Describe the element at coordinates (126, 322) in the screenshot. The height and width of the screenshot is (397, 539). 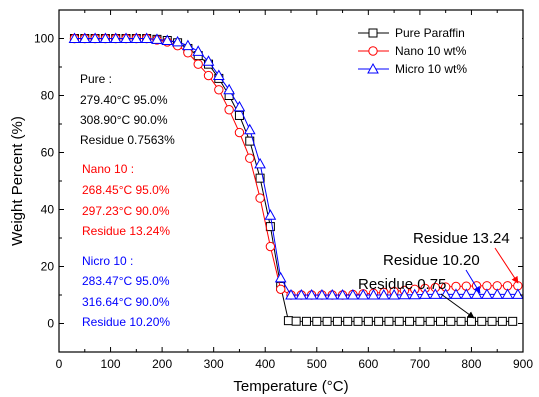
I see `annotation-micro-line-4: Residue 10.20%` at that location.